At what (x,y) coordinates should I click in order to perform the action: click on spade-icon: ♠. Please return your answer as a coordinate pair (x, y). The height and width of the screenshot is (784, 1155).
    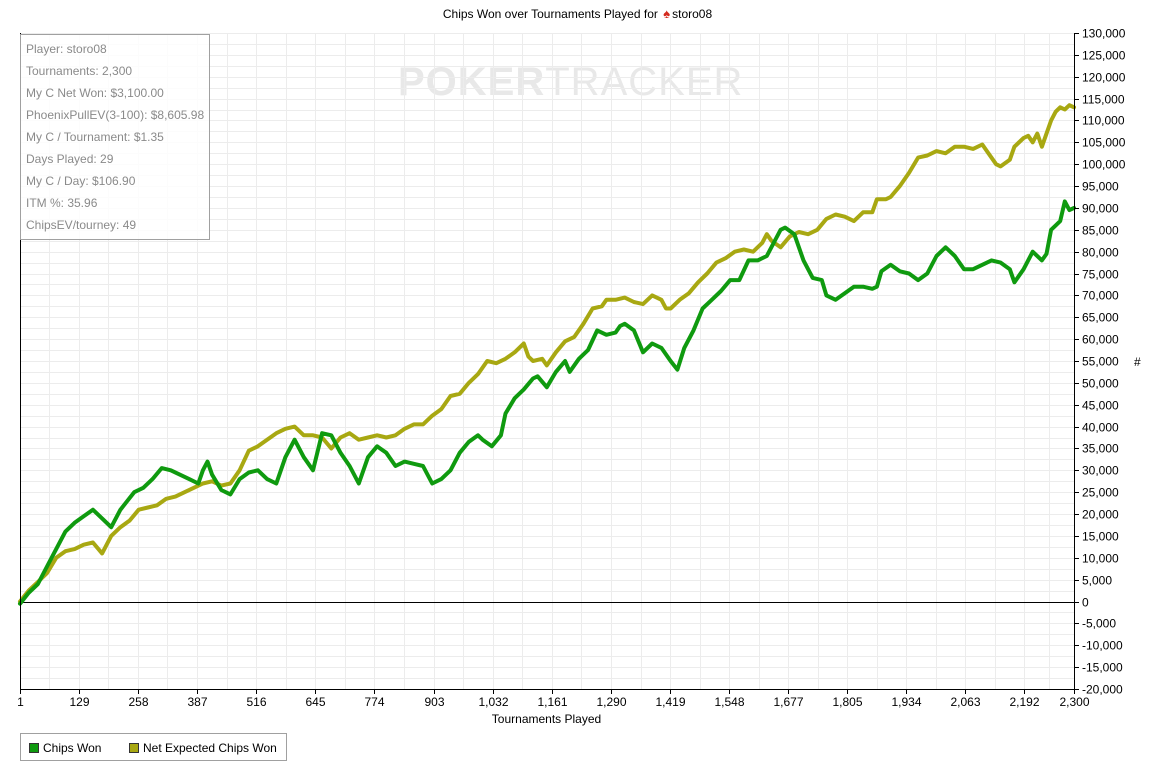
    Looking at the image, I should click on (667, 13).